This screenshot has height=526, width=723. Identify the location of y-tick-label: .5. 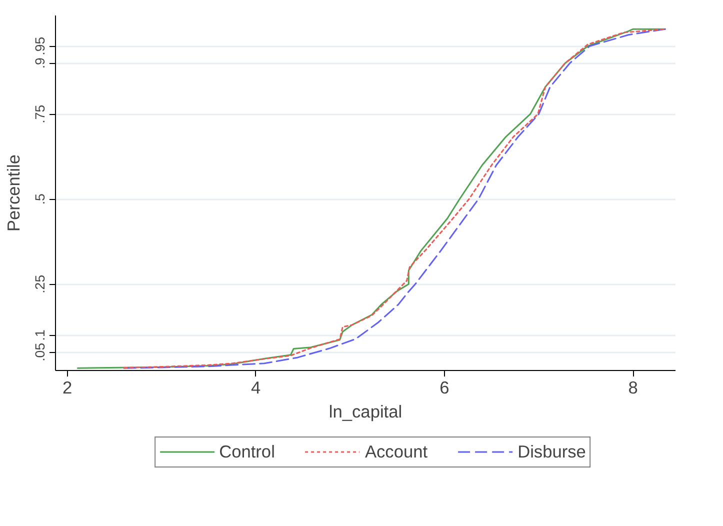
(40, 199).